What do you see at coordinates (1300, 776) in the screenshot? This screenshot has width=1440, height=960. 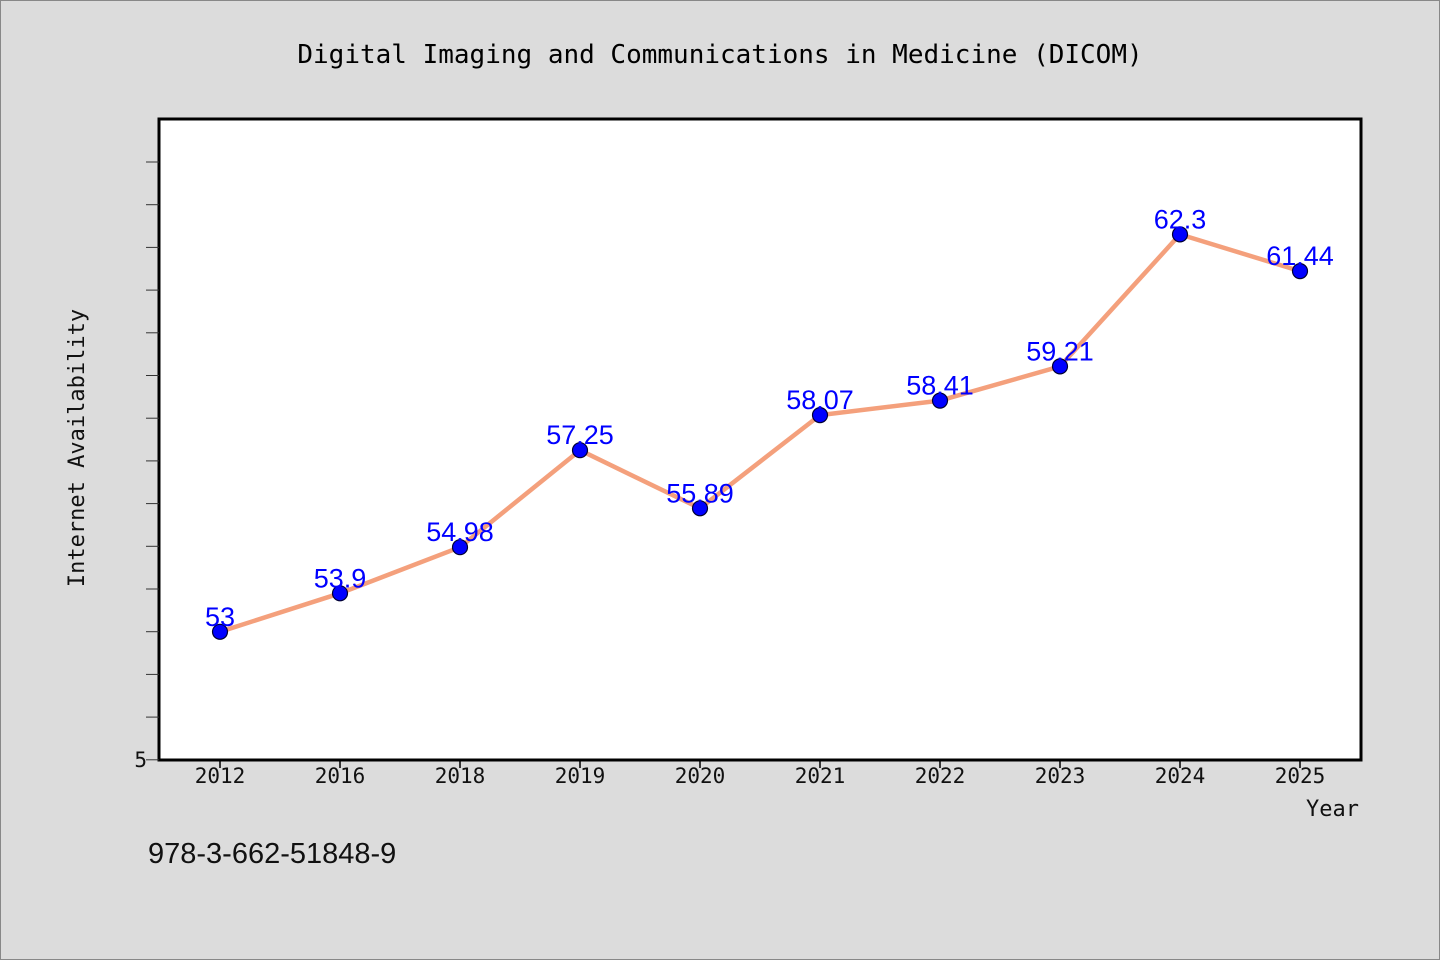 I see `x-tick-label: 2025` at bounding box center [1300, 776].